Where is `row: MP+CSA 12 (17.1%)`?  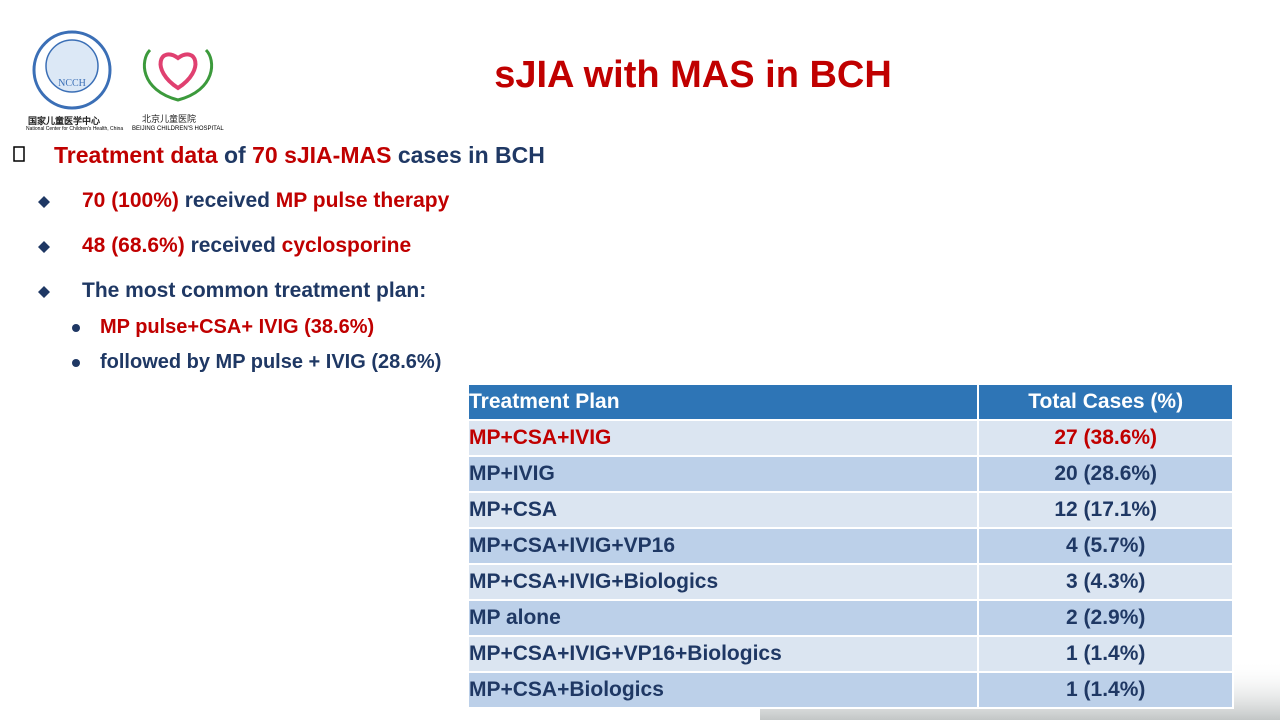 row: MP+CSA 12 (17.1%) is located at coordinates (851, 510).